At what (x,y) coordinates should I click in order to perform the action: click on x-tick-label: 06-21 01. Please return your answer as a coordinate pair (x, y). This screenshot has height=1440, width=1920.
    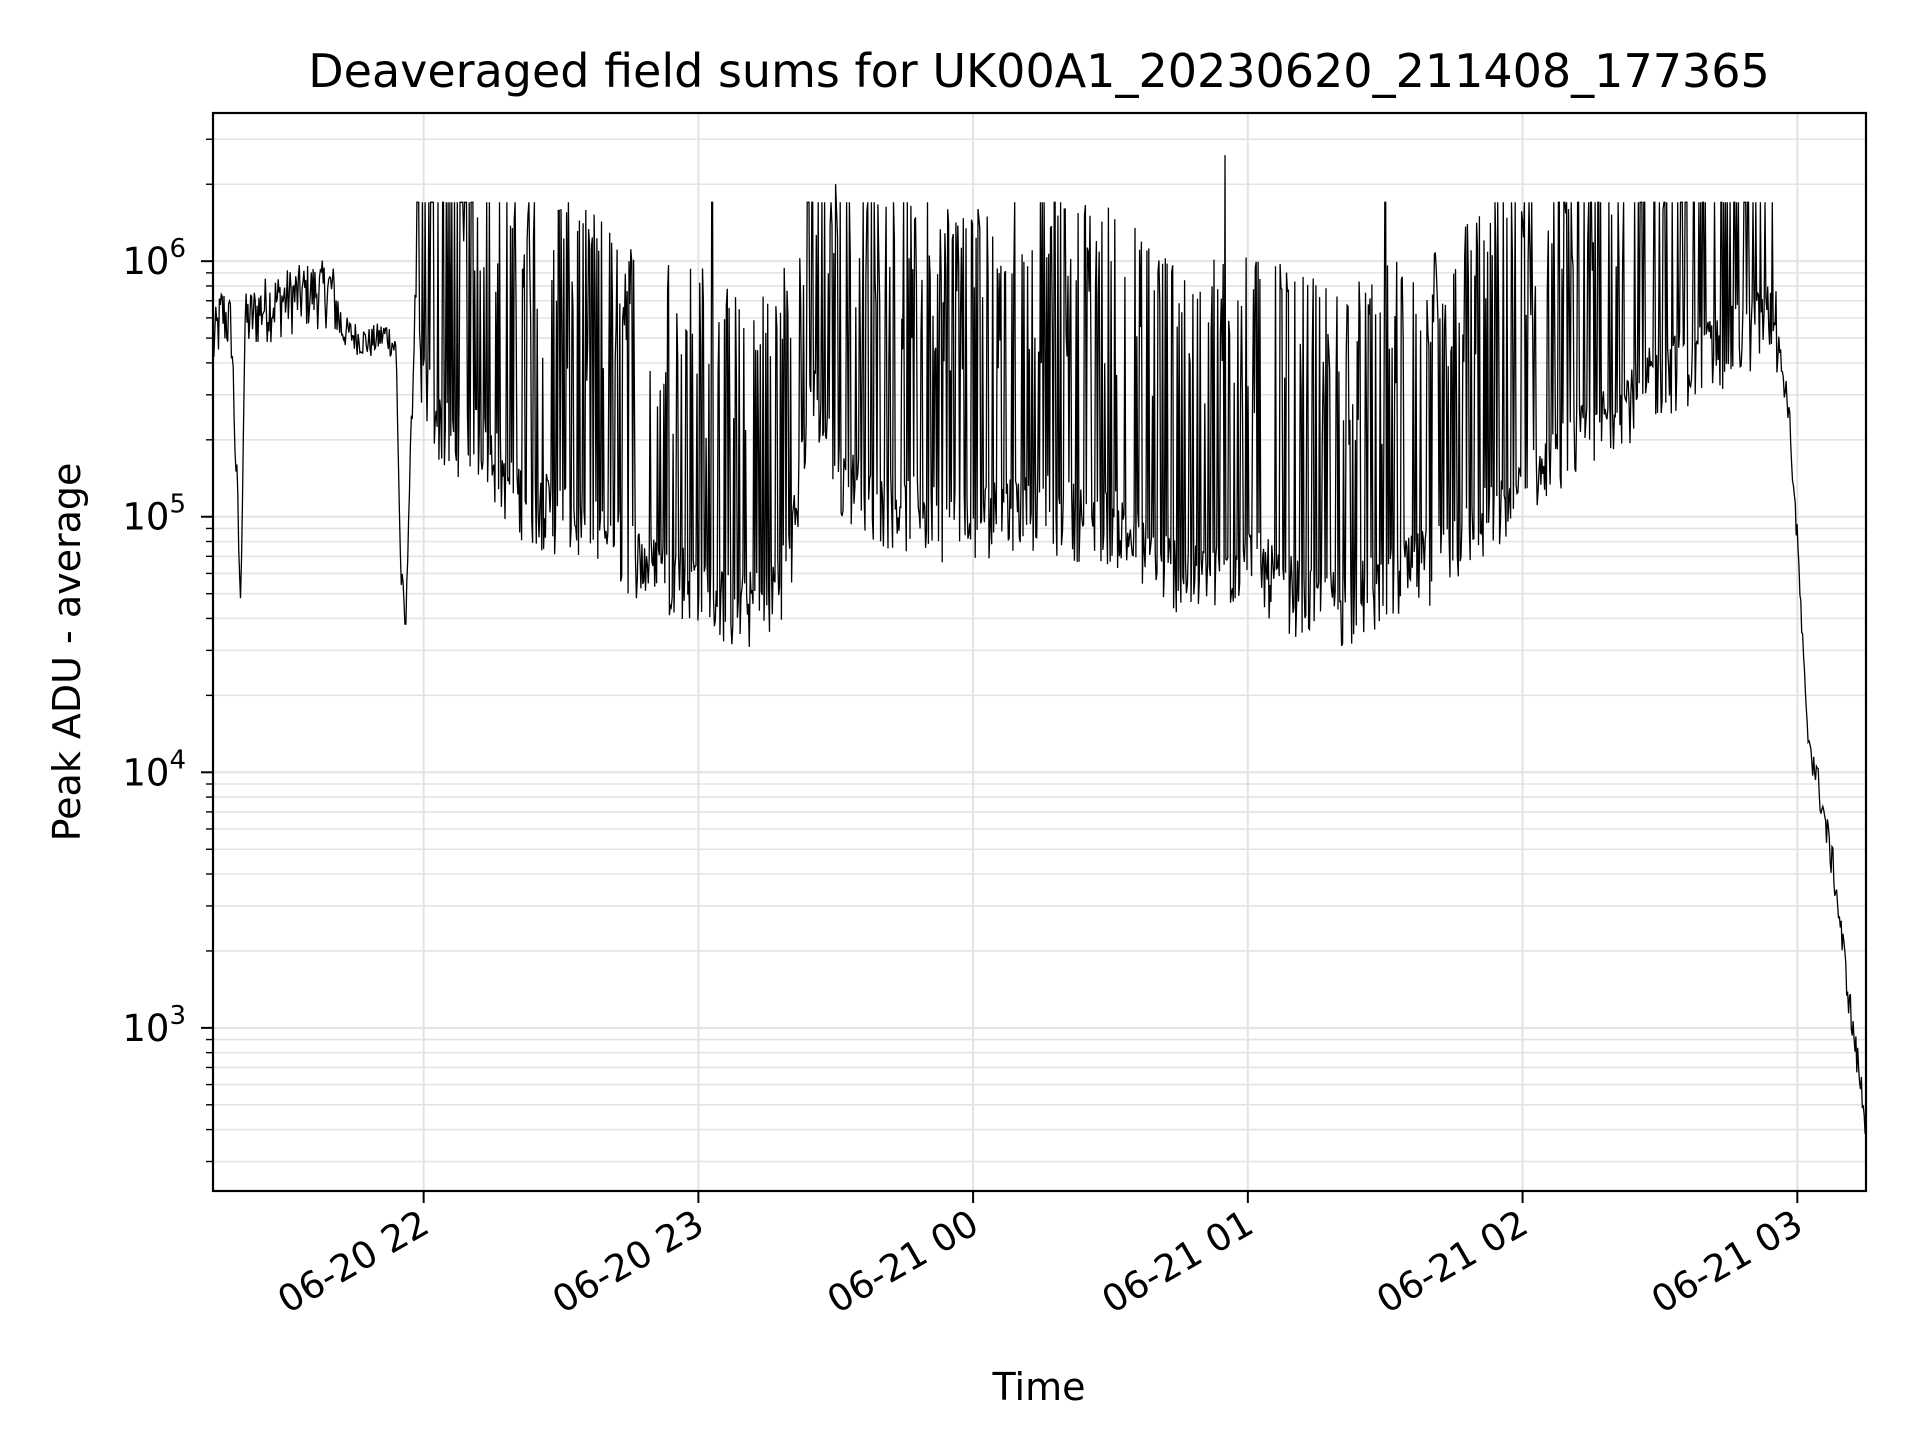
    Looking at the image, I should click on (1178, 1262).